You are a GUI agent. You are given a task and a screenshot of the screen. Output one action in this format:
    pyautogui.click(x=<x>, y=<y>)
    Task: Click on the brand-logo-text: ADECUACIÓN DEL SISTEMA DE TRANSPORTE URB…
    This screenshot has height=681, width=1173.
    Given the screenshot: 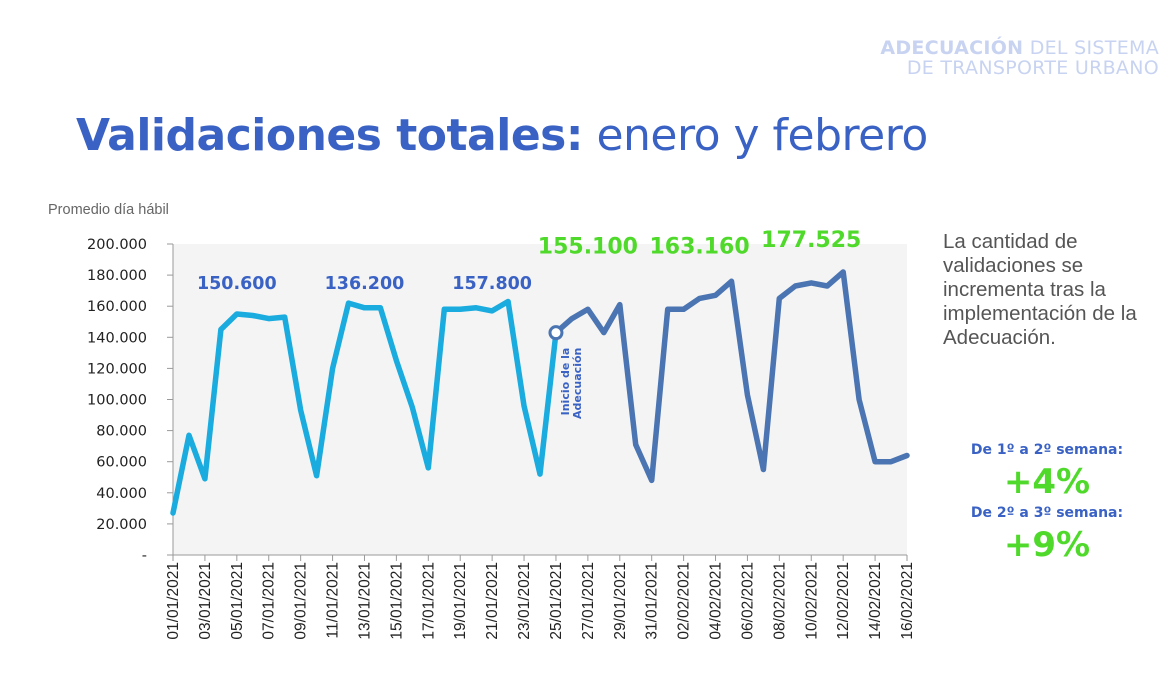 What is the action you would take?
    pyautogui.click(x=1019, y=58)
    